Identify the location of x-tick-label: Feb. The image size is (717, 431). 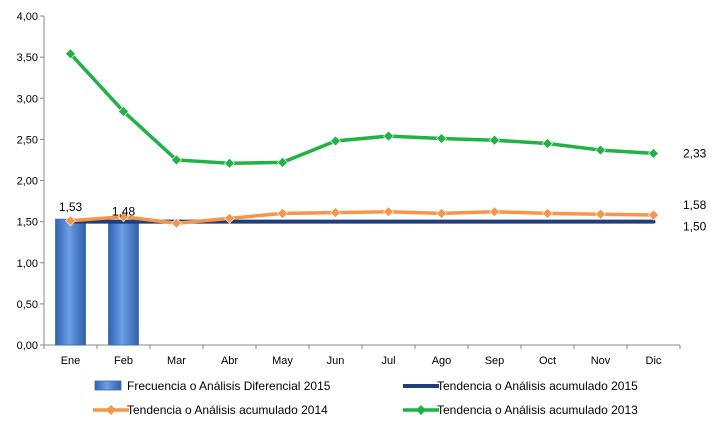
(123, 361).